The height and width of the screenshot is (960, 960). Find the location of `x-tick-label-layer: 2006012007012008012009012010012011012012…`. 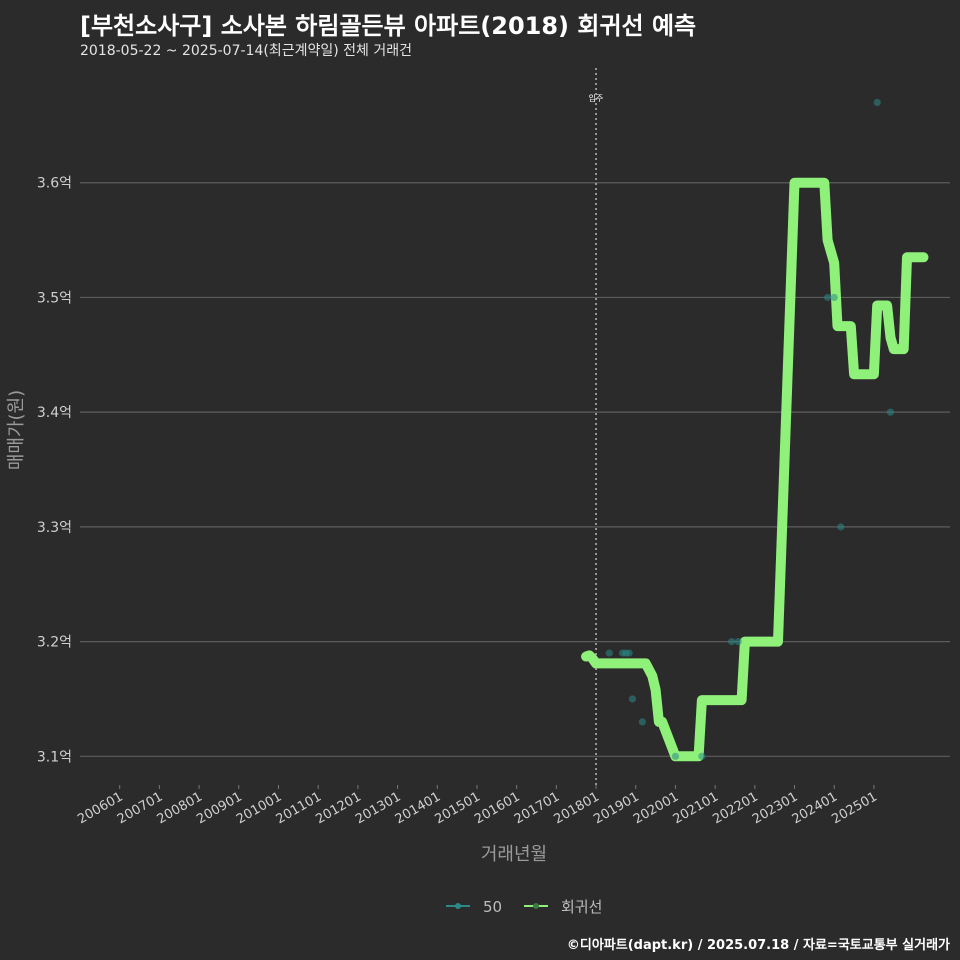

x-tick-label-layer: 2006012007012008012009012010012011012012… is located at coordinates (477, 806).